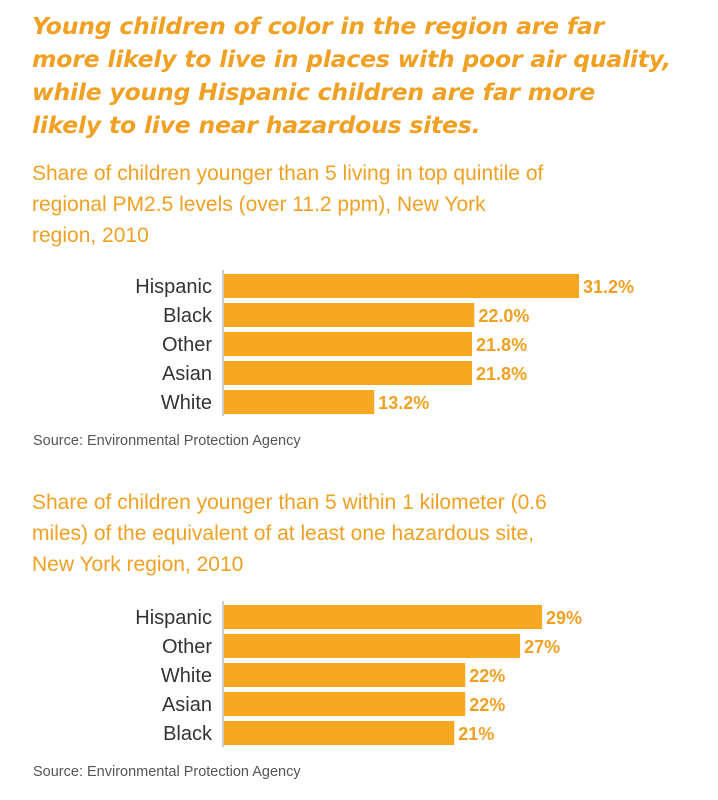 This screenshot has width=718, height=800. I want to click on chart-2-source: Source: Environmental Protection Agency, so click(167, 772).